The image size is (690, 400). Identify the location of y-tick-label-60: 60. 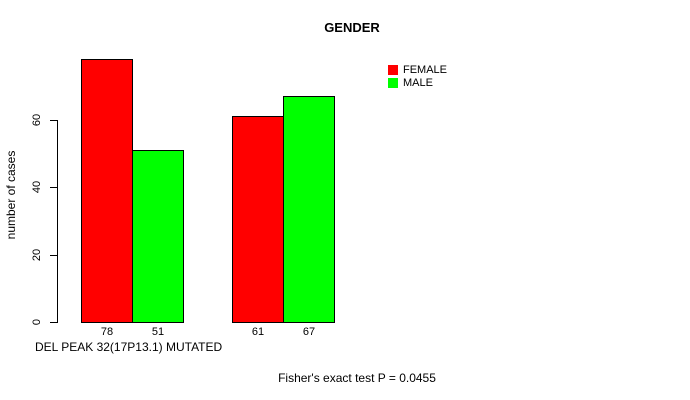
(37, 120).